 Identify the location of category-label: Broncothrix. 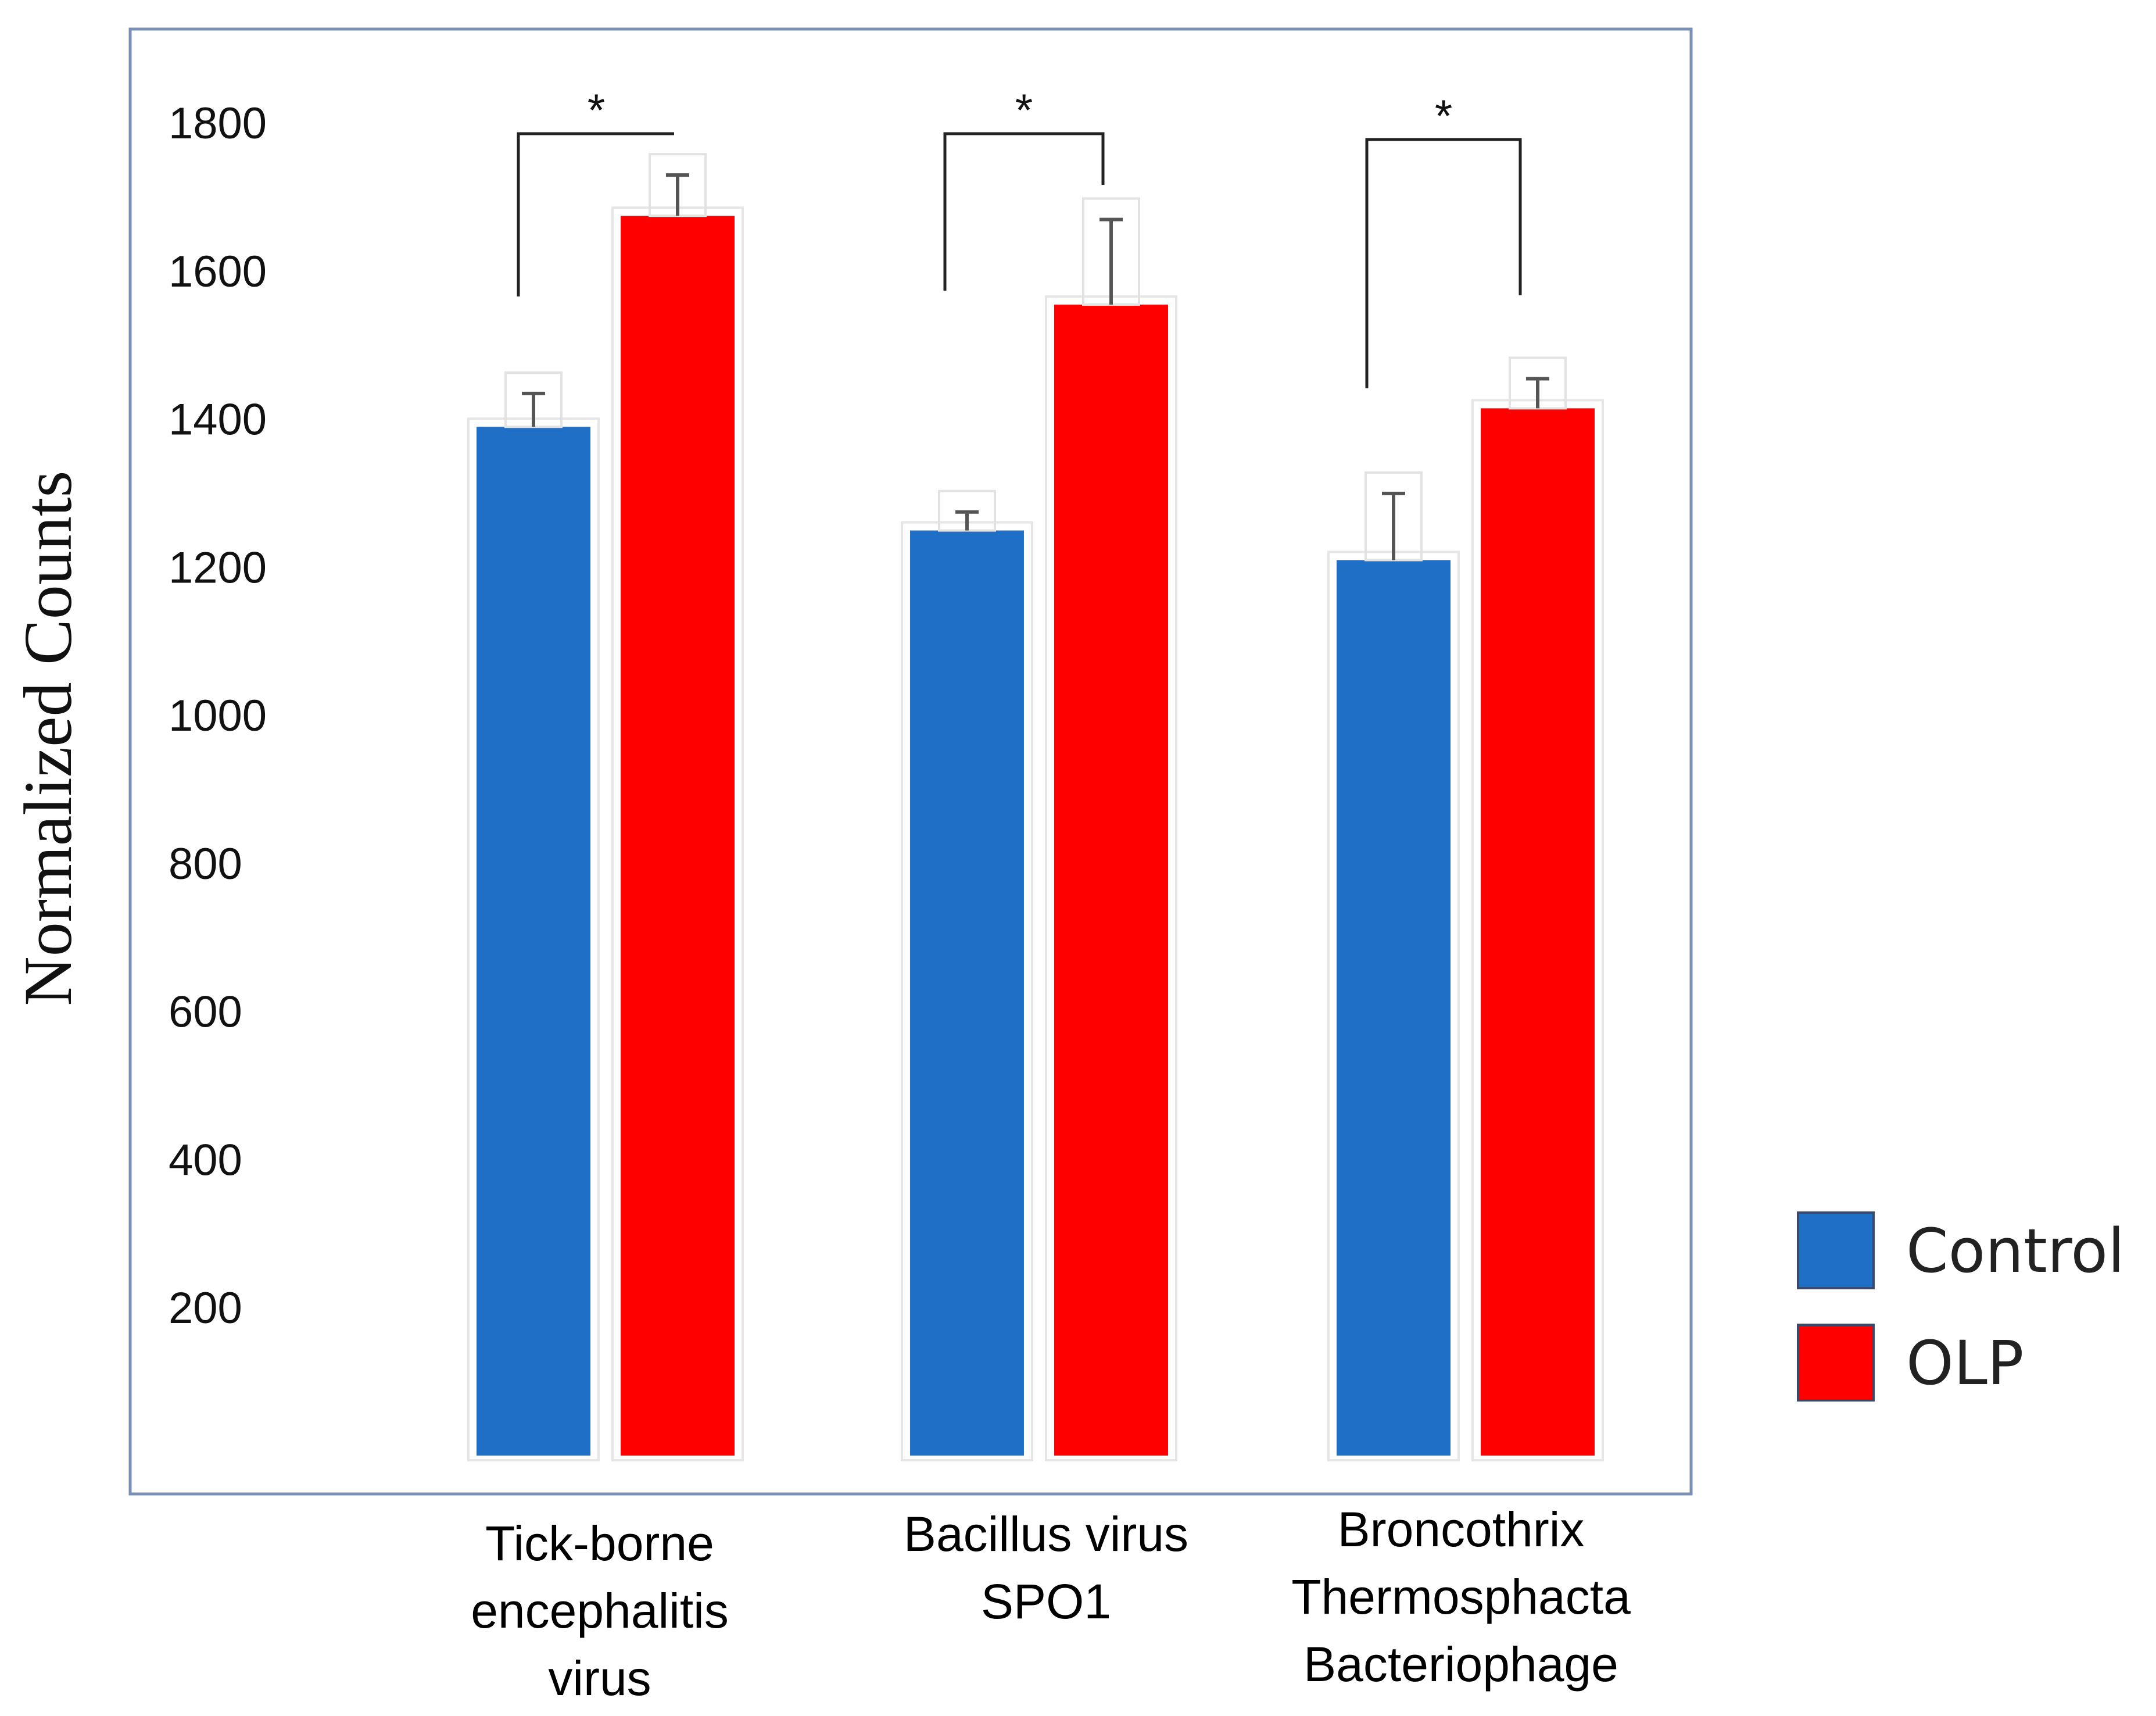
(1461, 1529).